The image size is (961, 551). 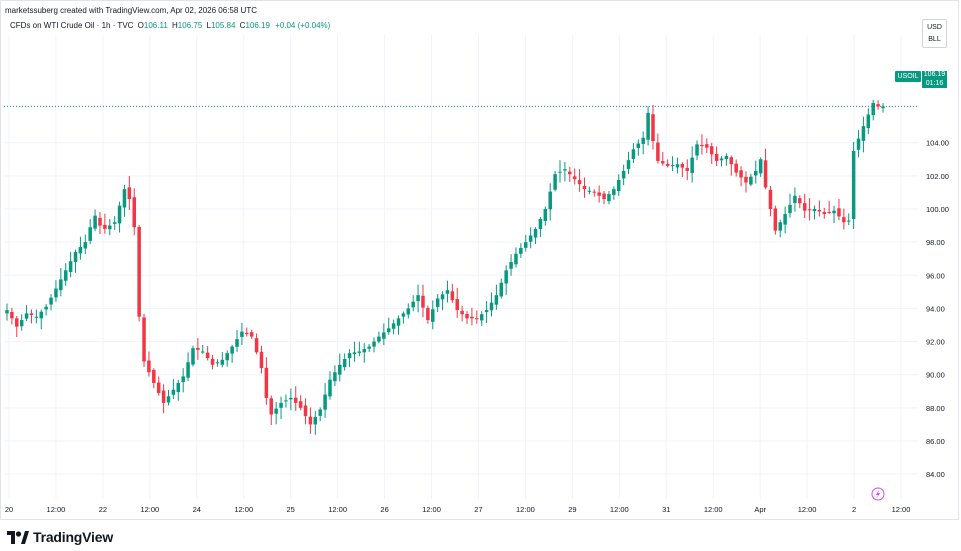 What do you see at coordinates (73, 537) in the screenshot?
I see `brand-name: TradingView` at bounding box center [73, 537].